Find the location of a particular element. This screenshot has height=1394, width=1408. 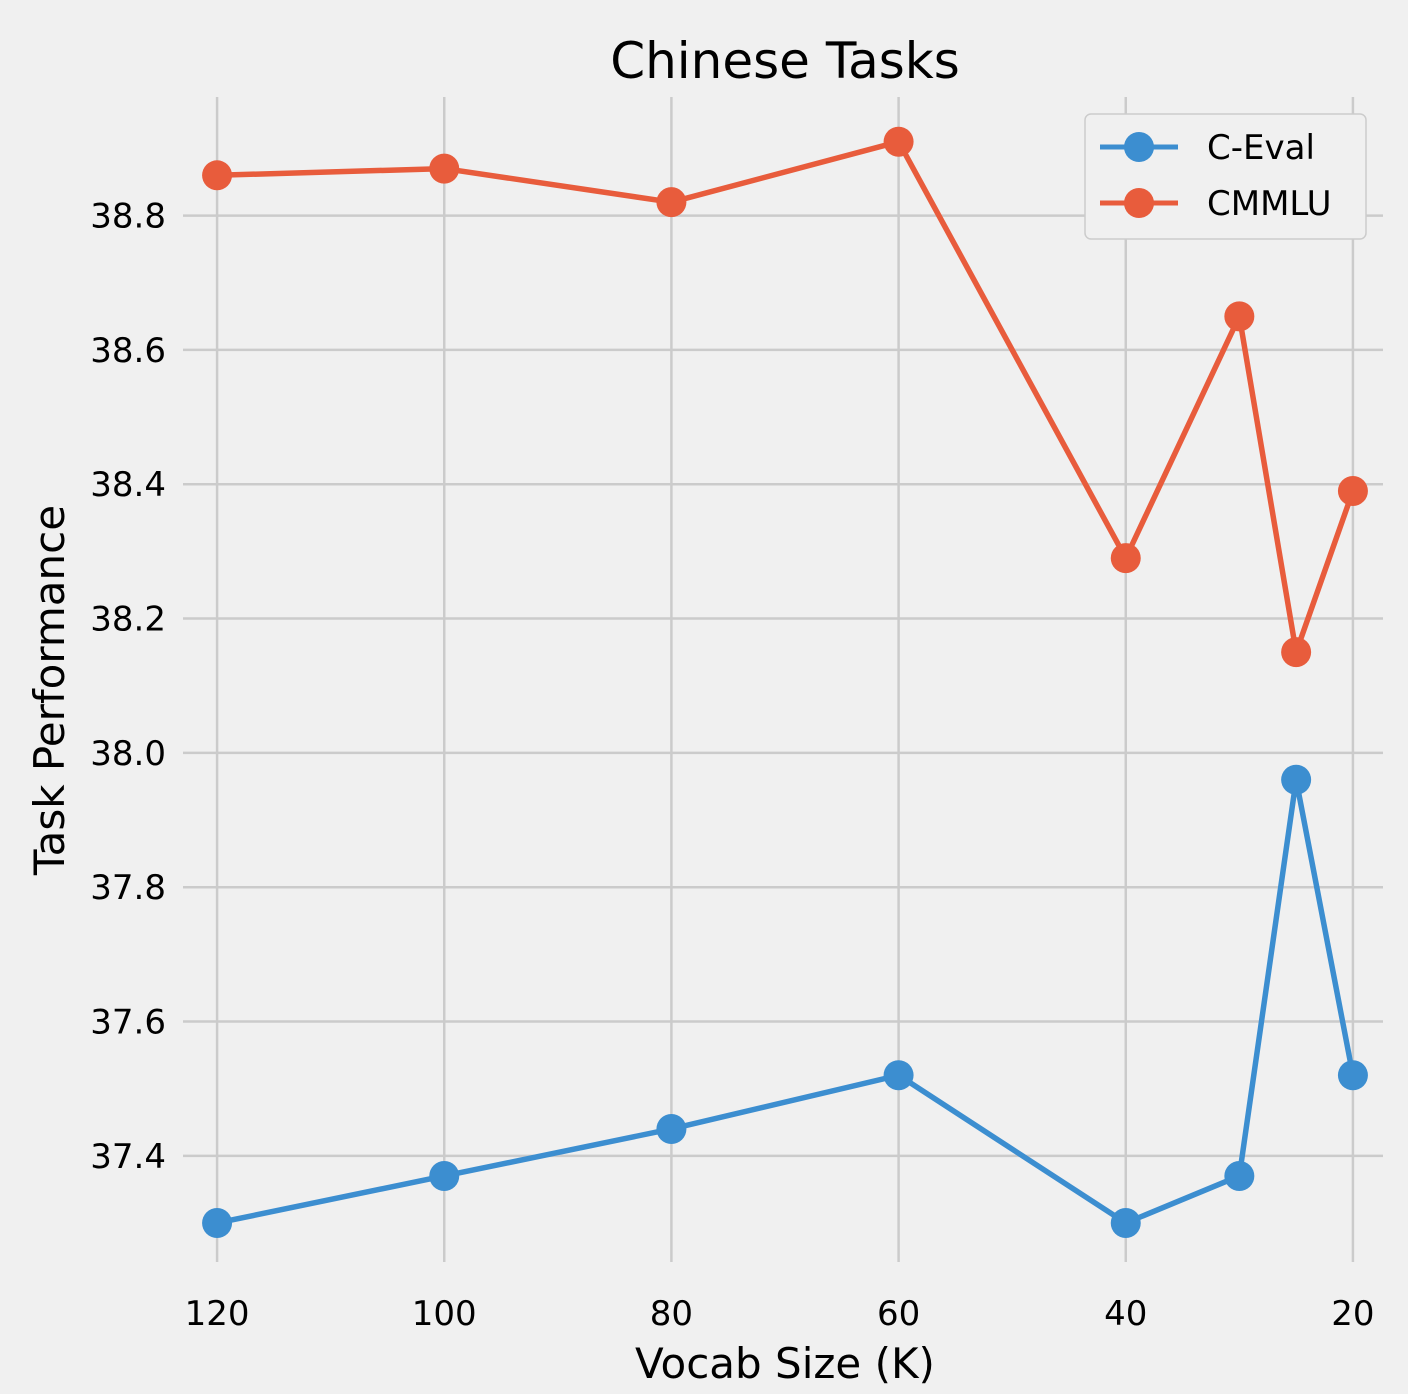

y-tick-label: 38.2 is located at coordinates (128, 620).